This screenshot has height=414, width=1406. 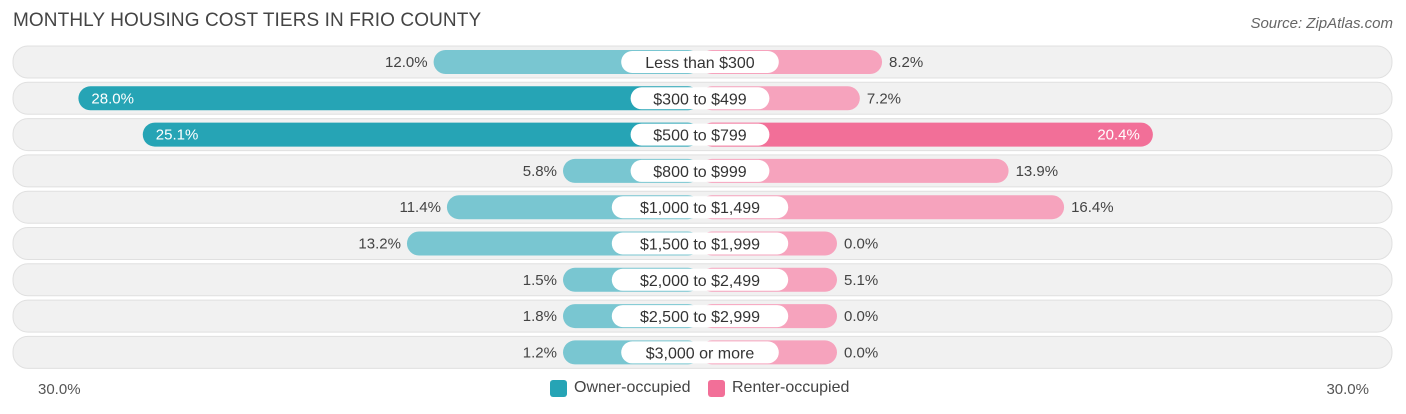 What do you see at coordinates (1321, 23) in the screenshot?
I see `source-credit: Source: ZipAtlas.com` at bounding box center [1321, 23].